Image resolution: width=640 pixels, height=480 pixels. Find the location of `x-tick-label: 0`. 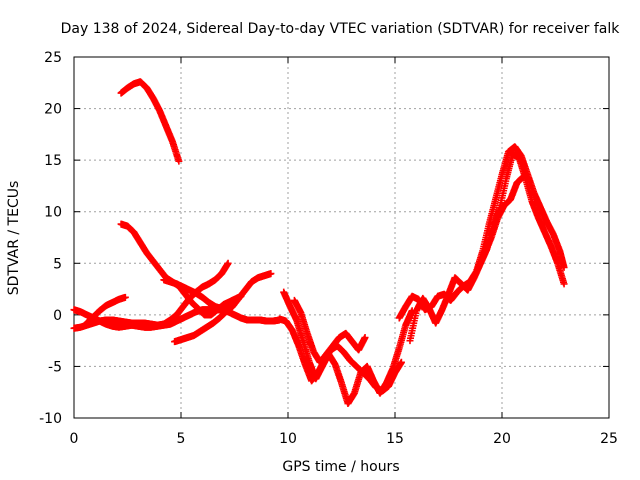

x-tick-label: 0 is located at coordinates (74, 439).